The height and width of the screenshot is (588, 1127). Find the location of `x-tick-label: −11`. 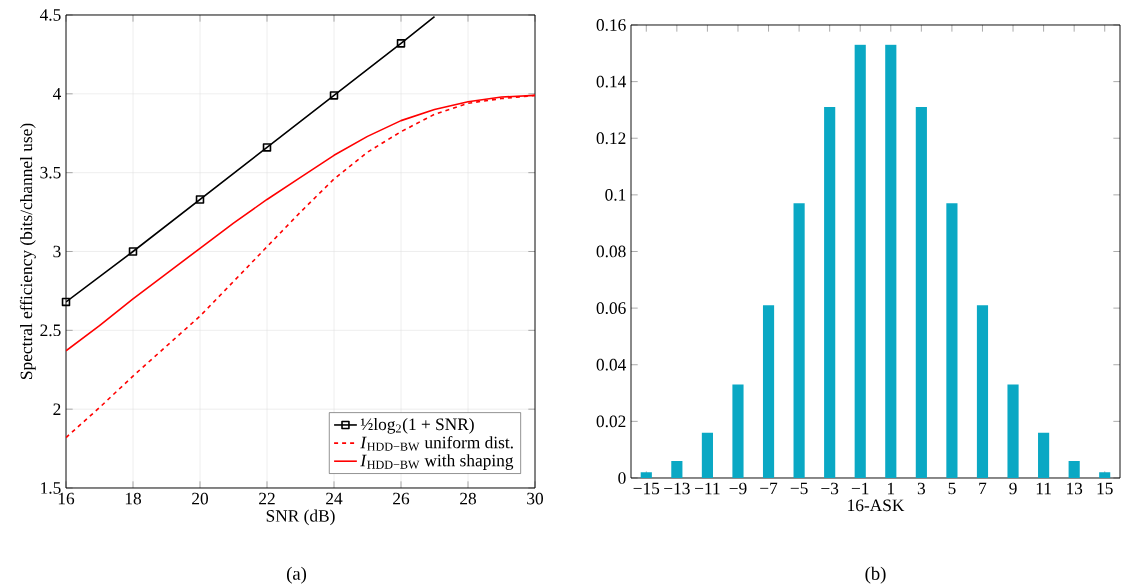

x-tick-label: −11 is located at coordinates (707, 488).